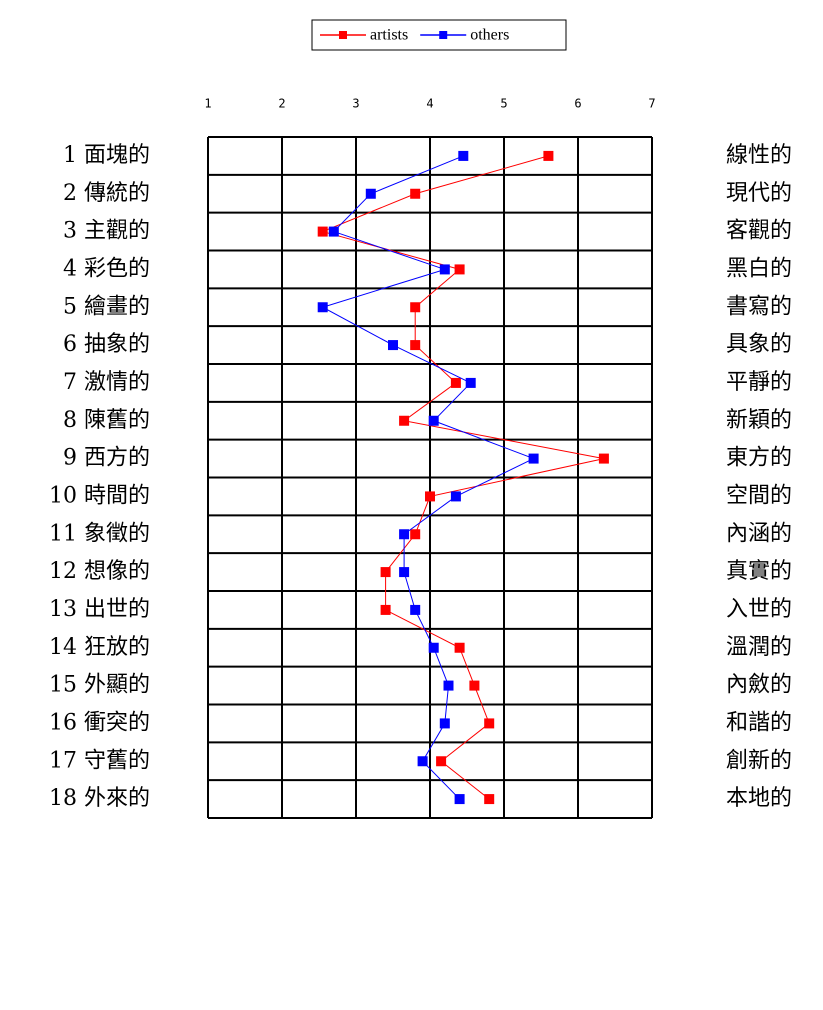  What do you see at coordinates (759, 495) in the screenshot?
I see `right-label: 空間的` at bounding box center [759, 495].